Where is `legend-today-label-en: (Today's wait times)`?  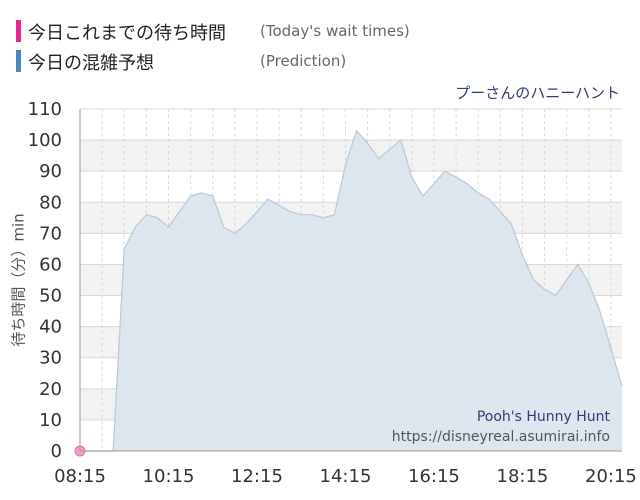 legend-today-label-en: (Today's wait times) is located at coordinates (335, 31).